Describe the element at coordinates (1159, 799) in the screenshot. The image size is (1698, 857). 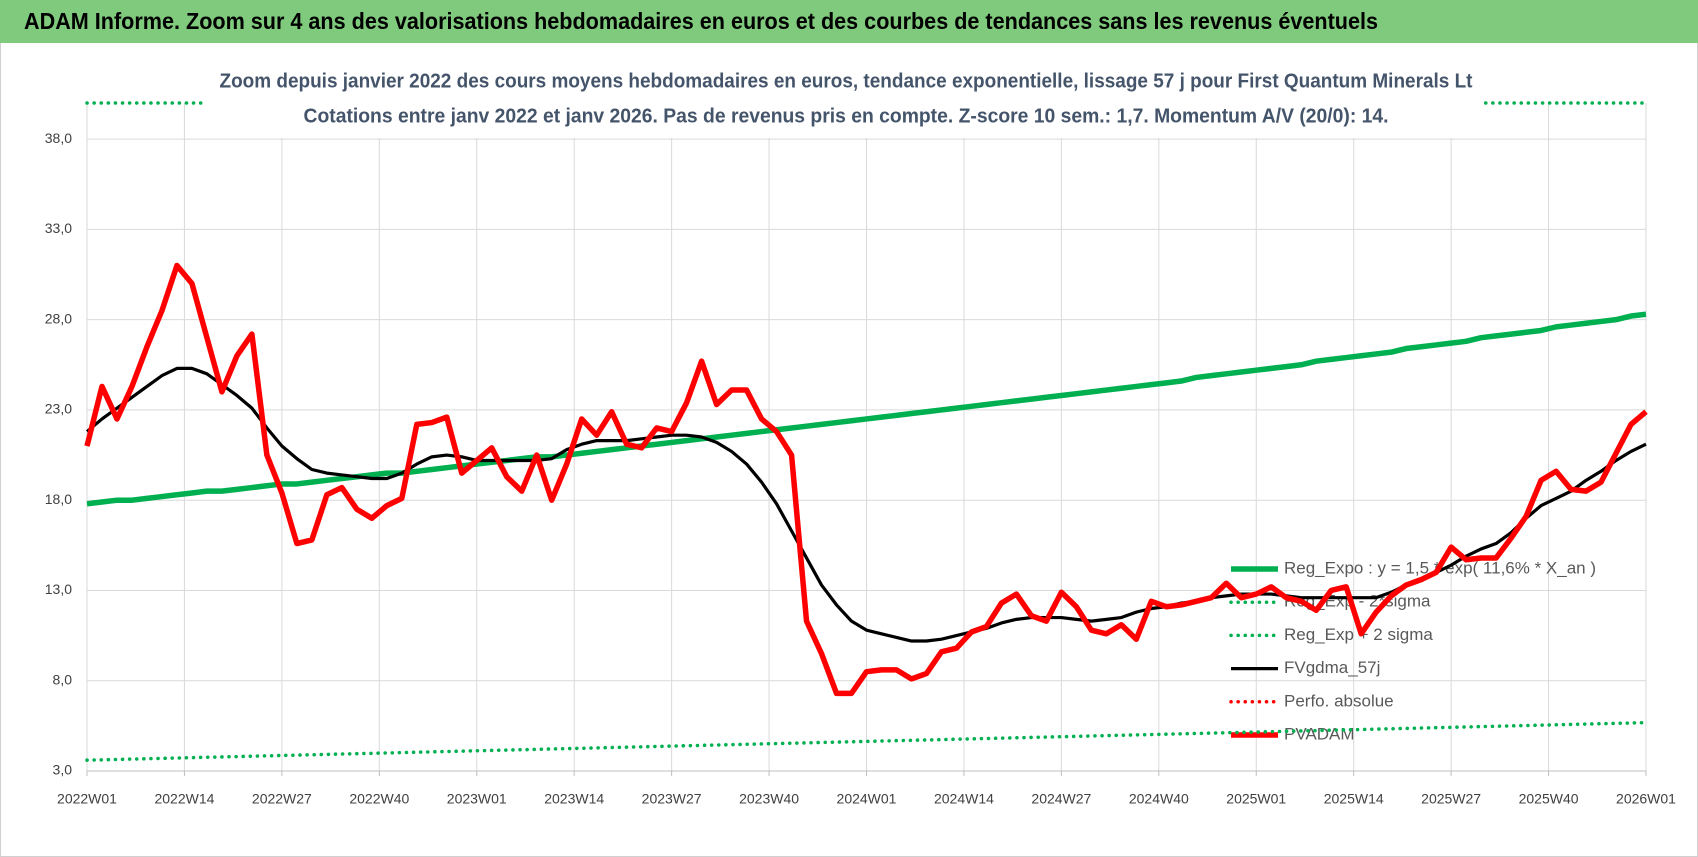
I see `x-tick-label: 2024W40` at that location.